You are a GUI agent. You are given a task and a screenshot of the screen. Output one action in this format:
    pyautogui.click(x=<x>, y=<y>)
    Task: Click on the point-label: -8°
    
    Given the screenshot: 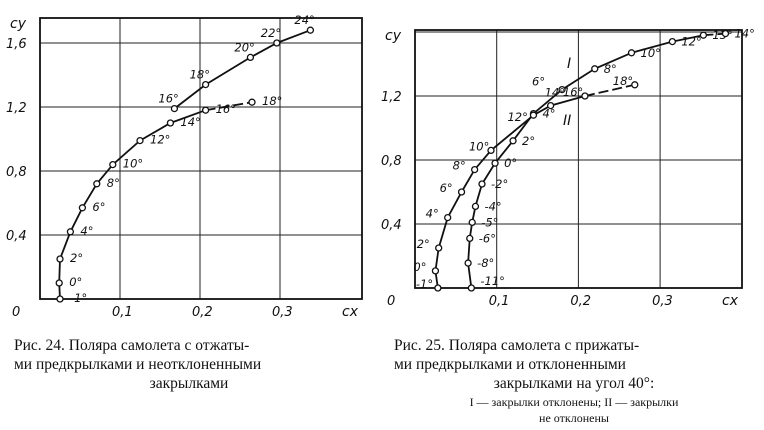 What is the action you would take?
    pyautogui.click(x=485, y=263)
    